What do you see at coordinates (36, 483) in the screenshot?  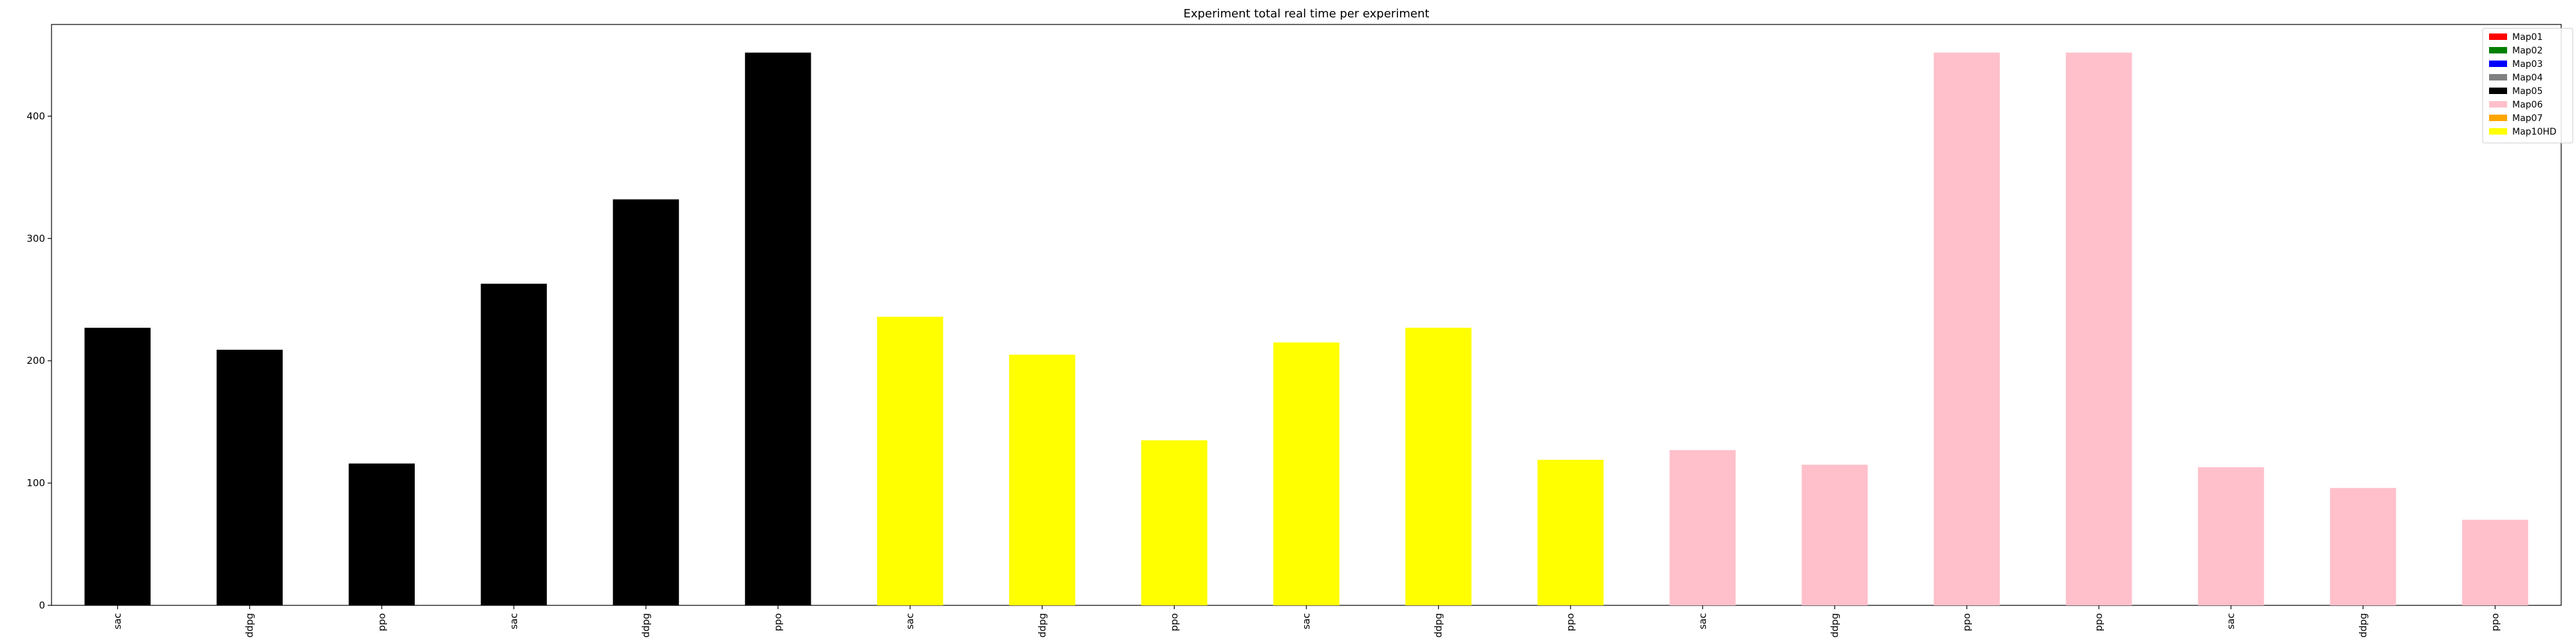 I see `y-tick-label: 100` at bounding box center [36, 483].